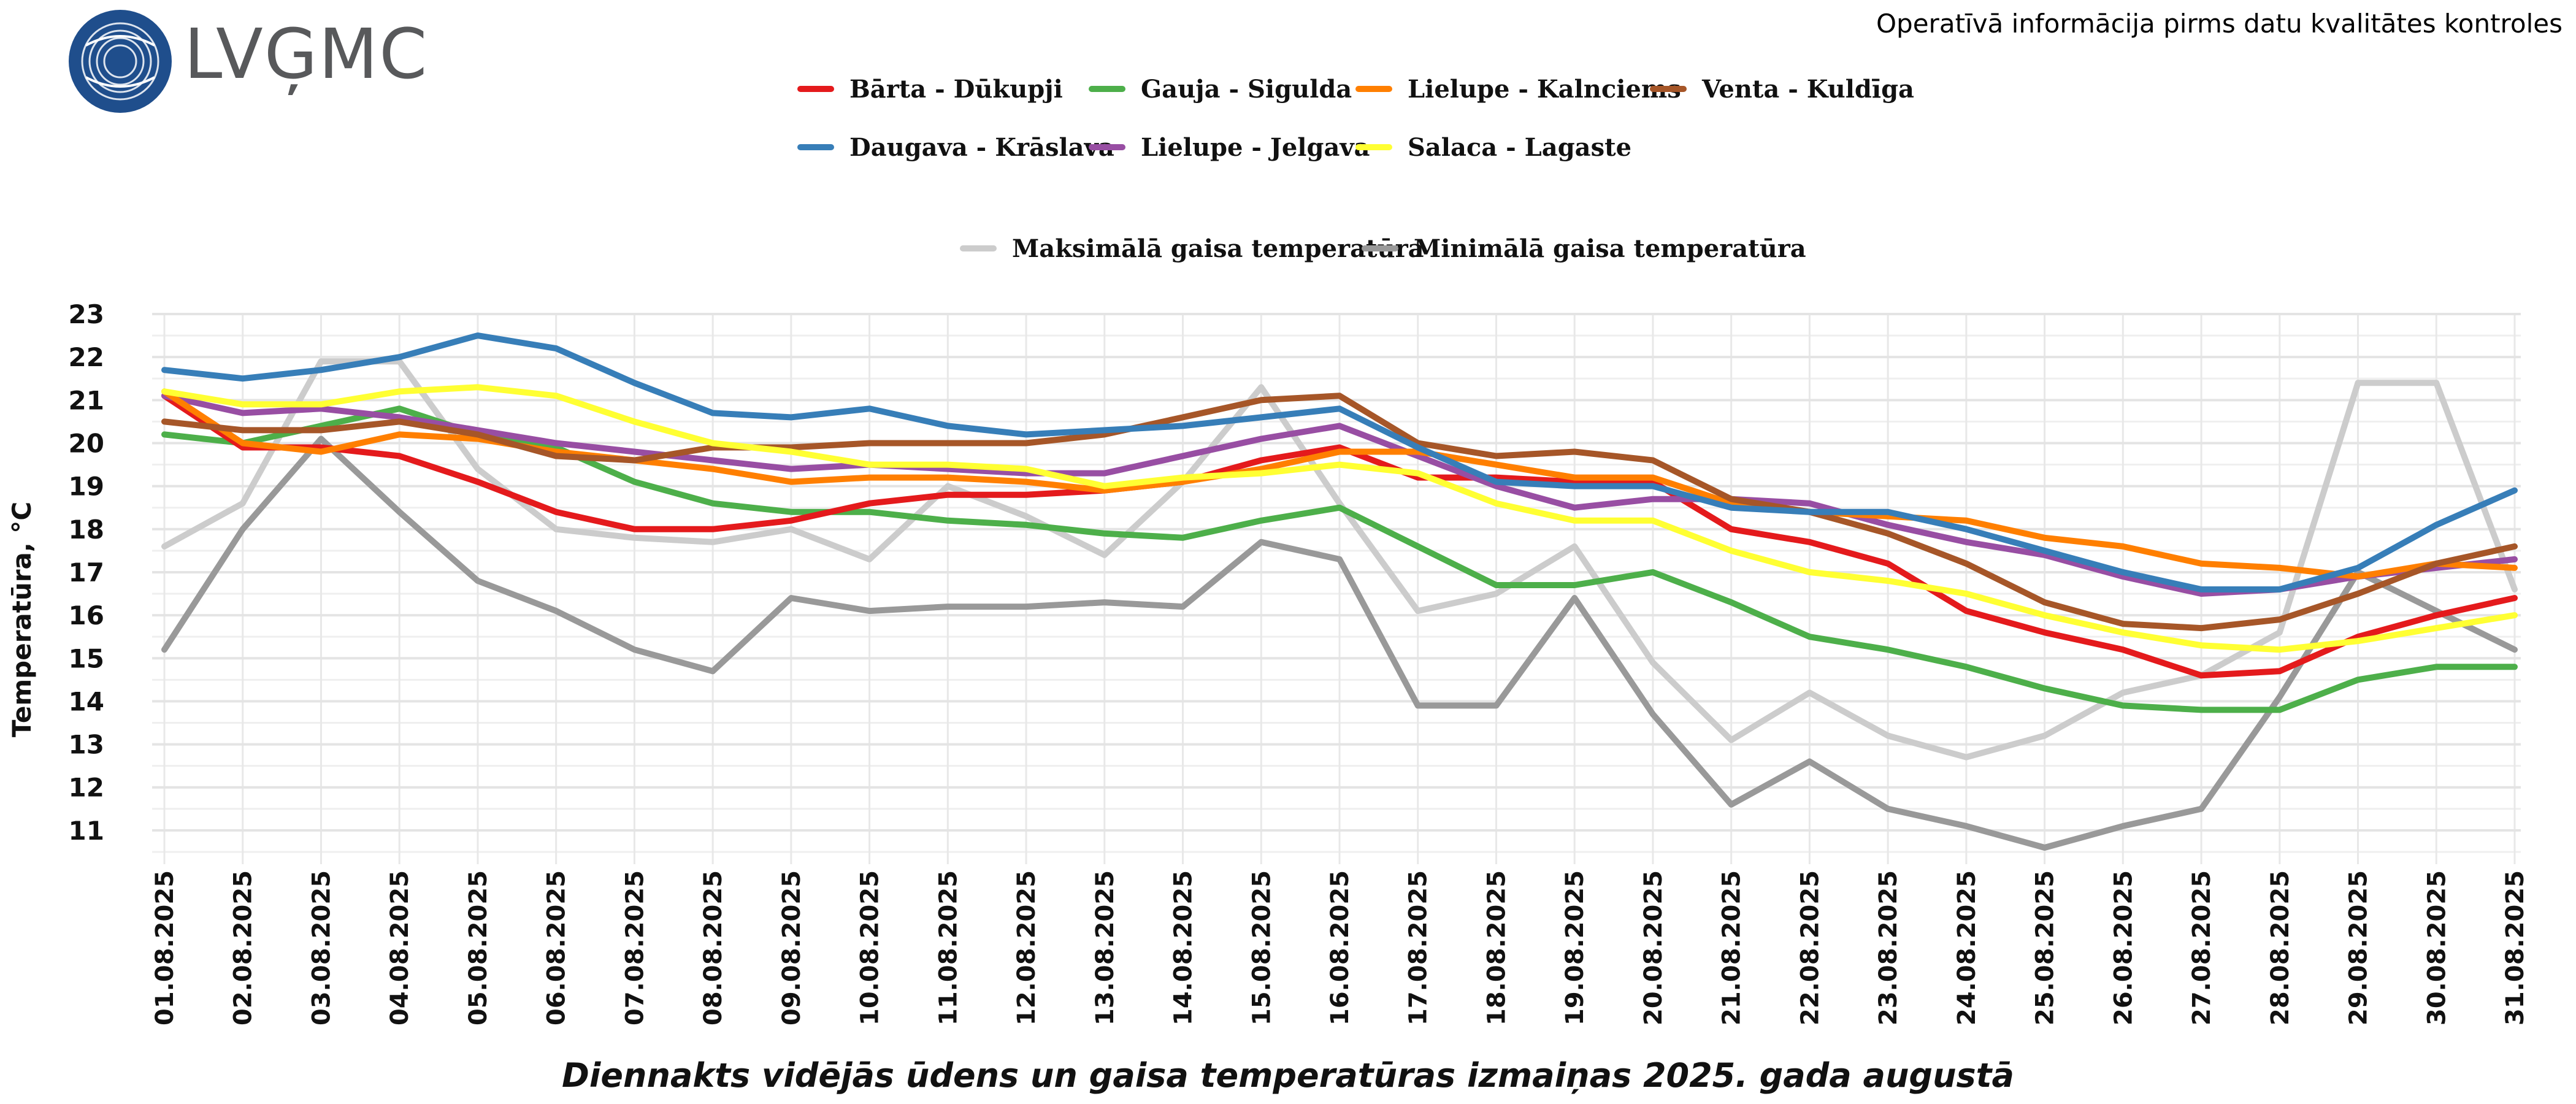  What do you see at coordinates (1496, 947) in the screenshot?
I see `x-tick-label: 18.08.2025` at bounding box center [1496, 947].